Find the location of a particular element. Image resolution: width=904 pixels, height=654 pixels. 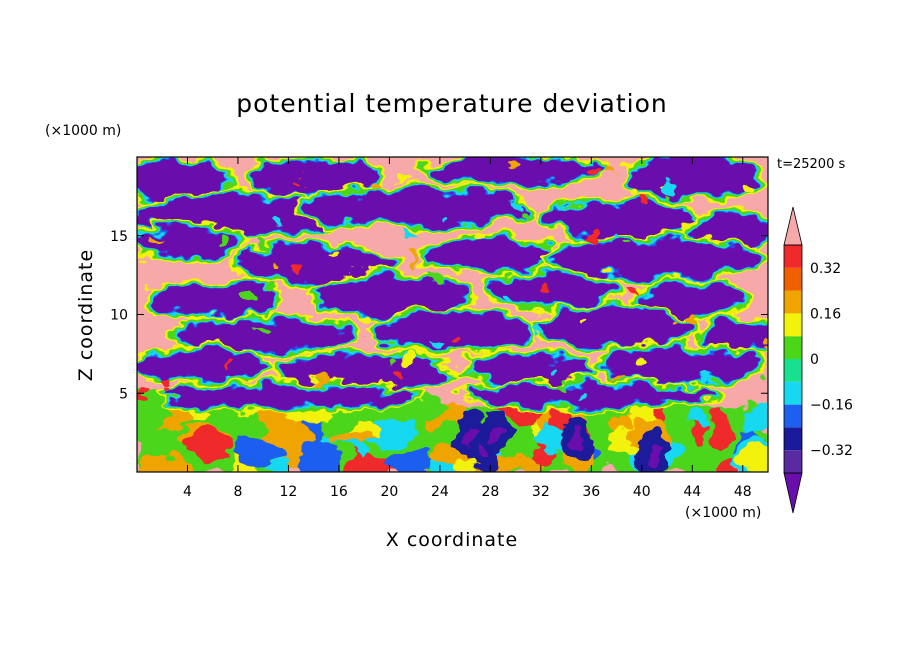

x-tick-label: 32 is located at coordinates (541, 492).